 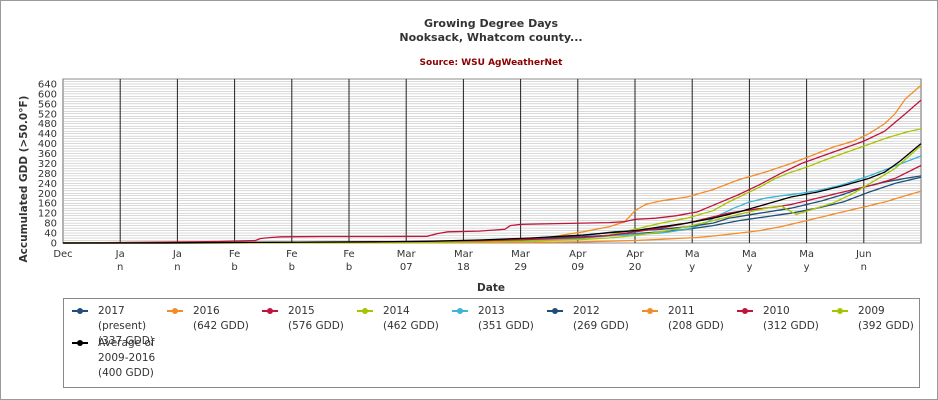 I want to click on series-line, so click(x=492, y=217).